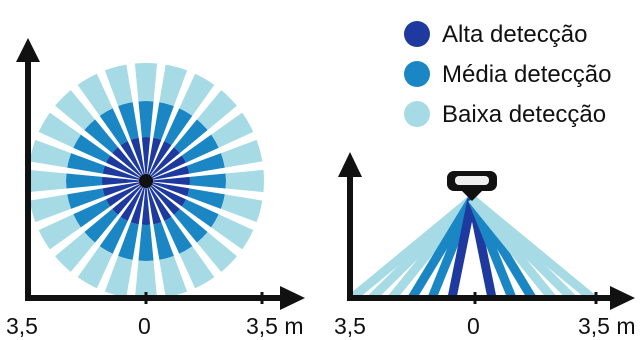 The width and height of the screenshot is (641, 340). I want to click on side-view-pattern, so click(472, 248).